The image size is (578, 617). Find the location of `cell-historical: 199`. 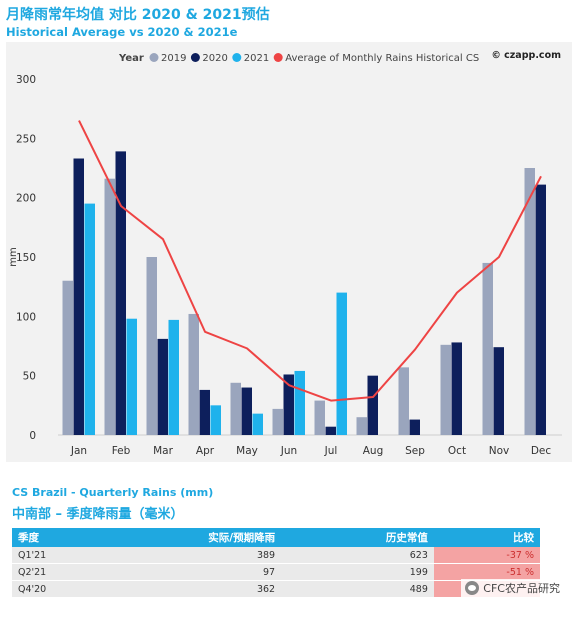

cell-historical: 199 is located at coordinates (357, 572).